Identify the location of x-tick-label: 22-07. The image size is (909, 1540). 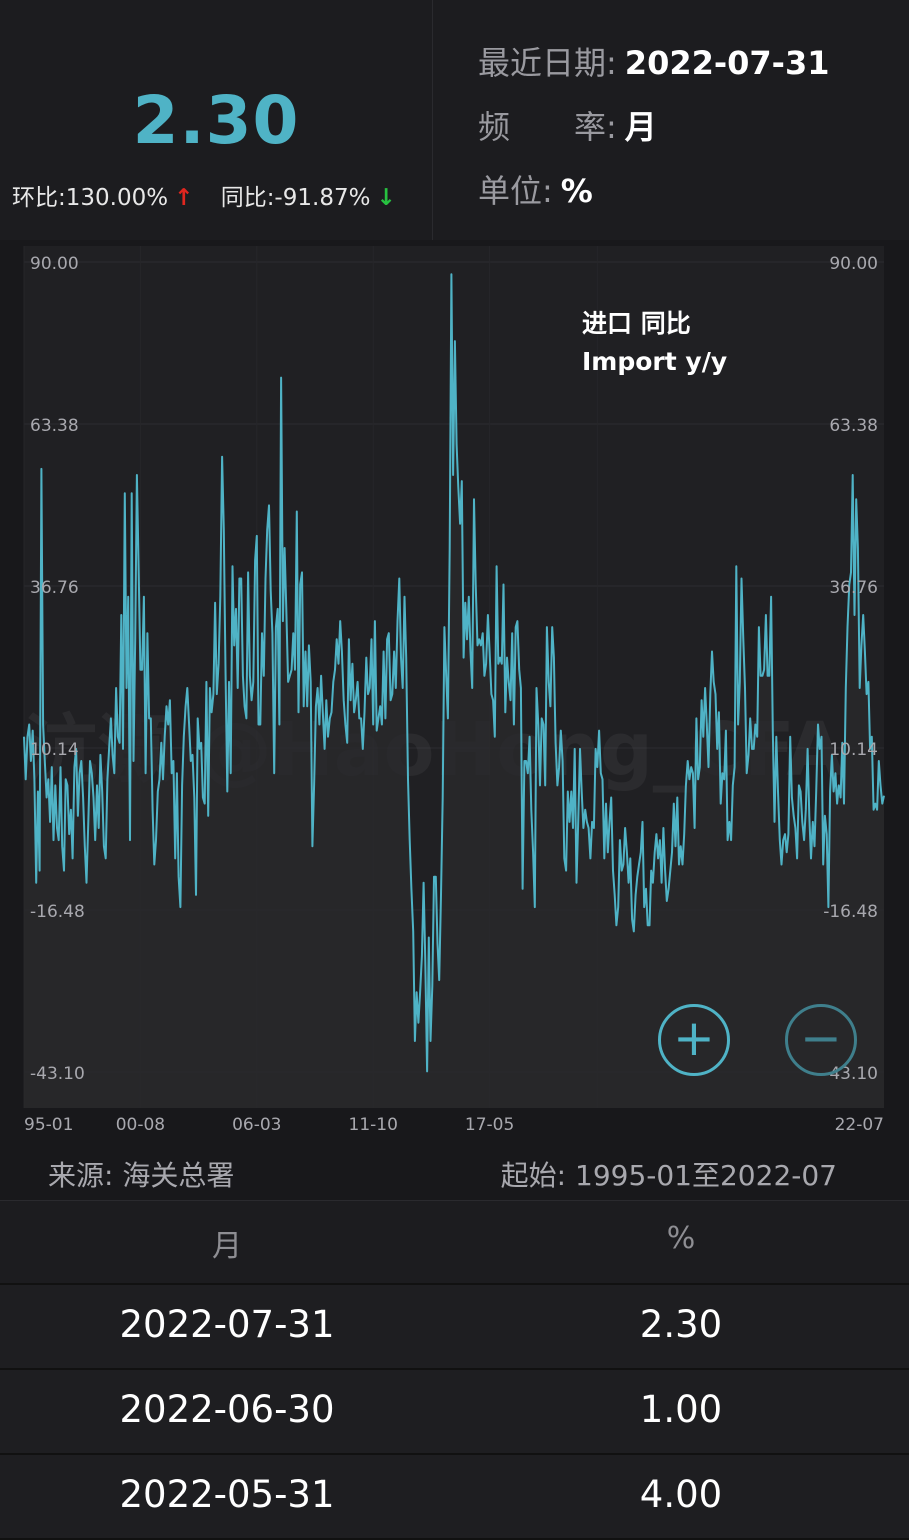
(859, 1125).